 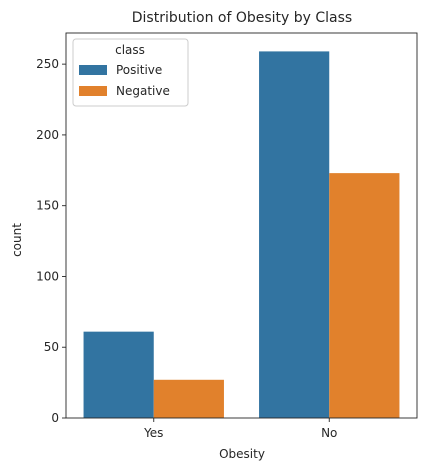 What do you see at coordinates (51, 241) in the screenshot?
I see `y-axis: 0 50 100 150 200 250` at bounding box center [51, 241].